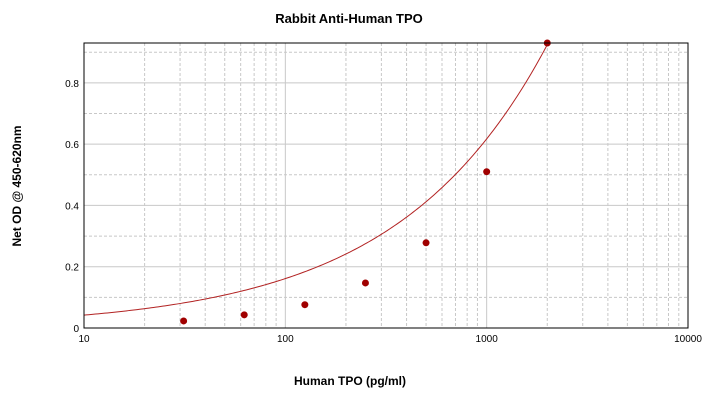  What do you see at coordinates (76, 329) in the screenshot?
I see `y-tick-label: 0` at bounding box center [76, 329].